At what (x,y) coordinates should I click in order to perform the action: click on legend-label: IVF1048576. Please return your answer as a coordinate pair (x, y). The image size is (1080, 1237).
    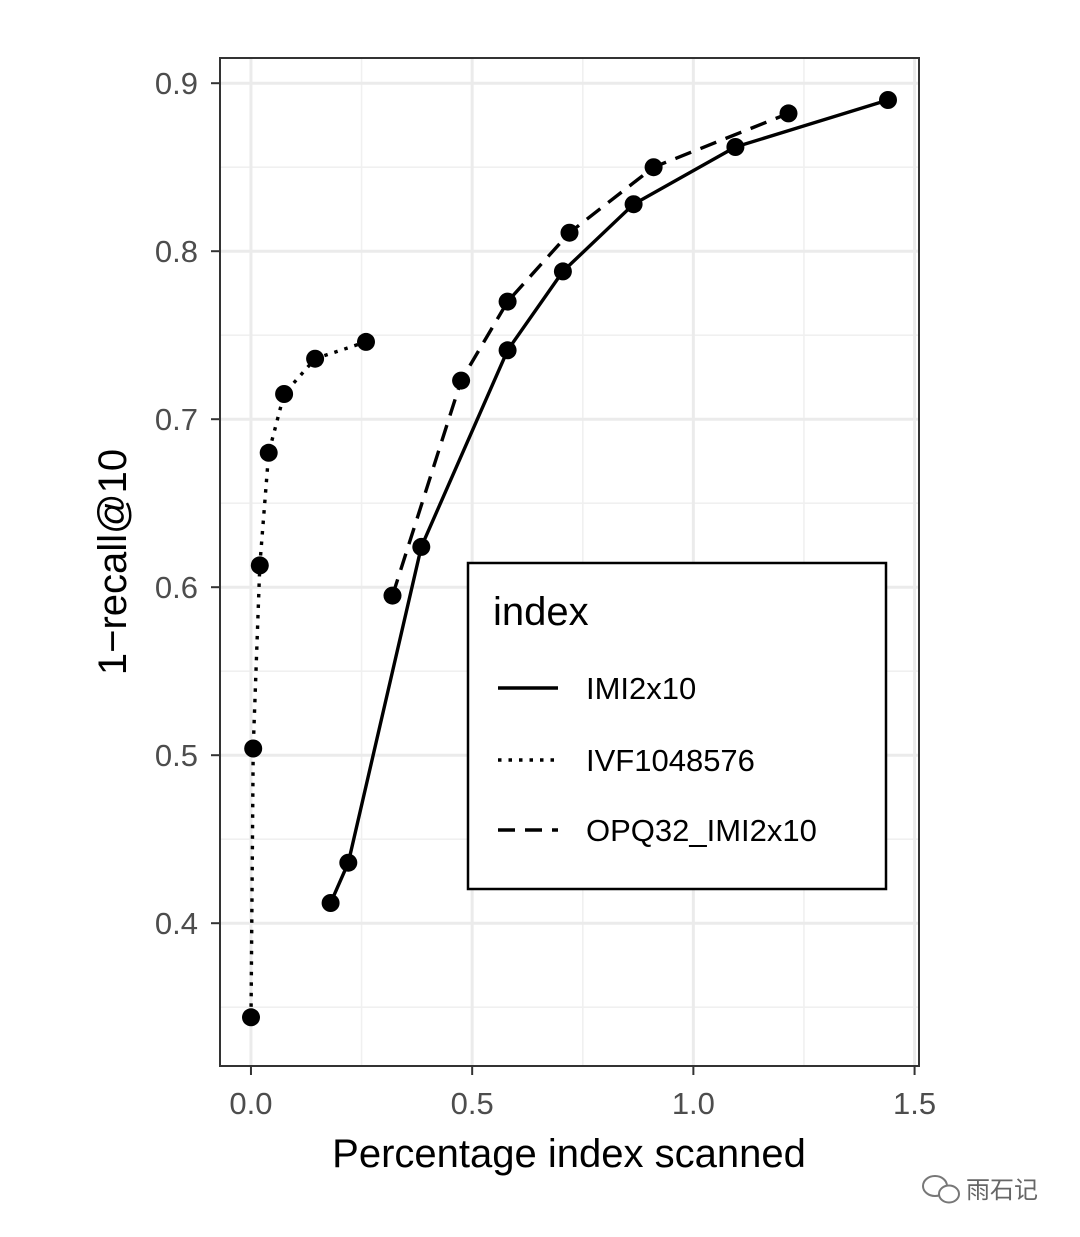
    Looking at the image, I should click on (670, 760).